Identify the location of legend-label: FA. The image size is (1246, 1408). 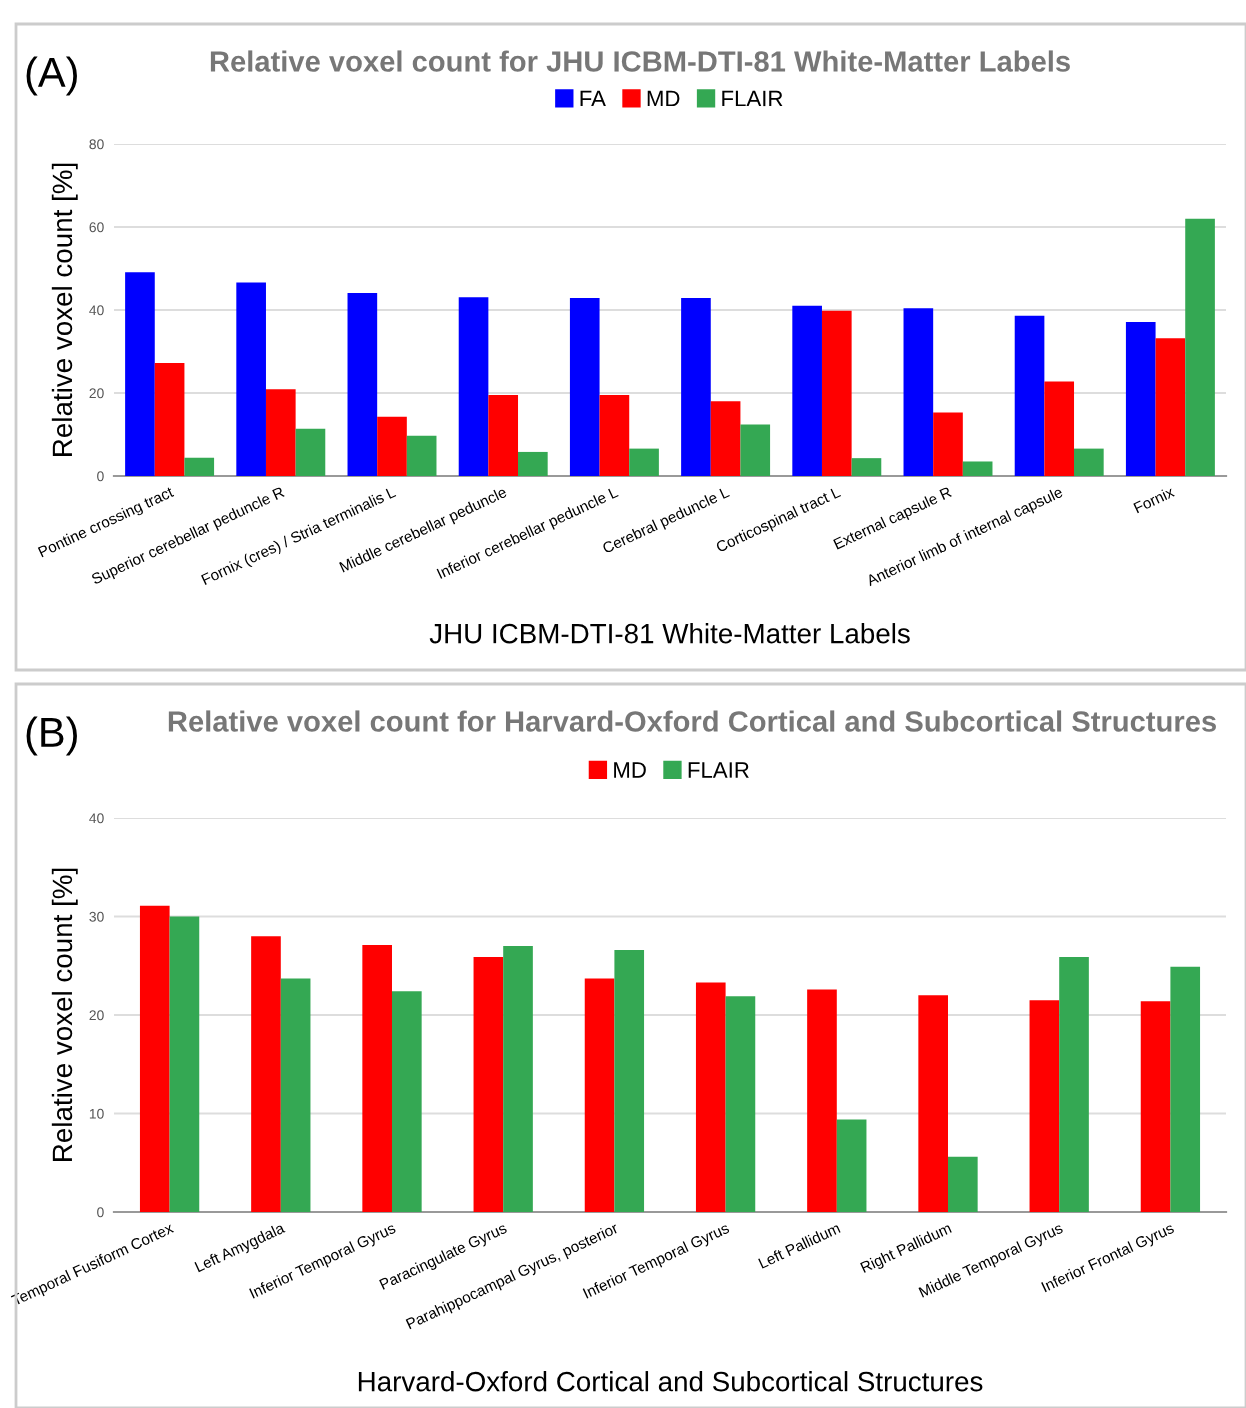
(593, 98).